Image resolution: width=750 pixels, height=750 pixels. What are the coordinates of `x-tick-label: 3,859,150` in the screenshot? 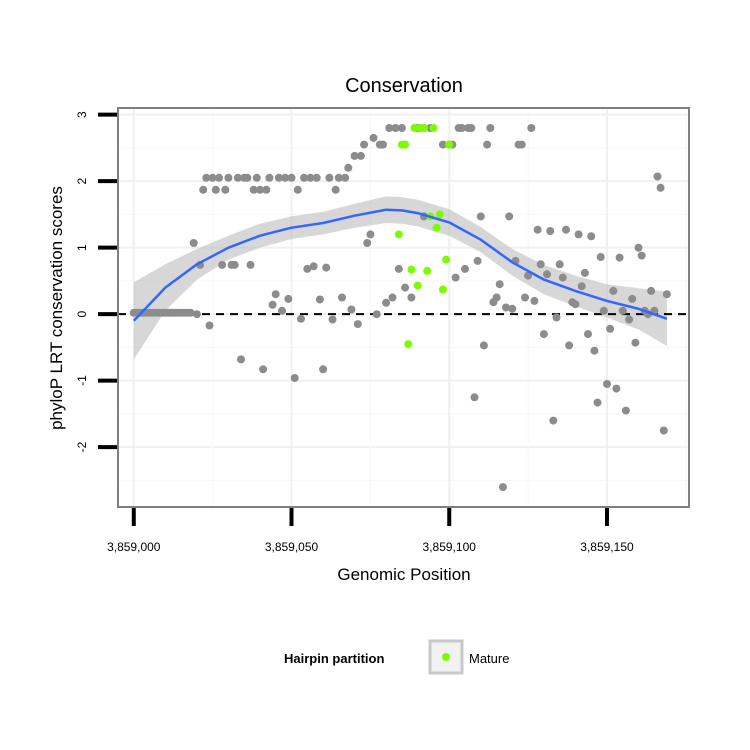 It's located at (607, 547).